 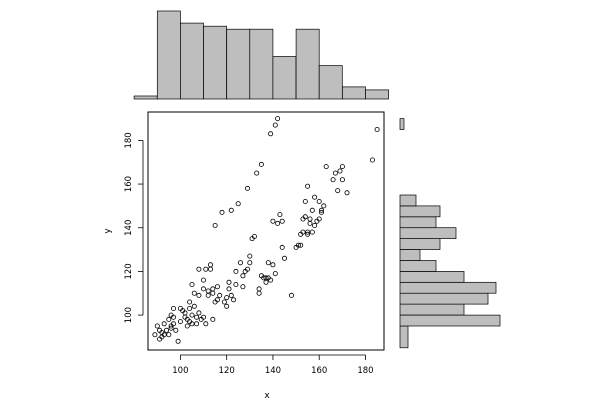 I want to click on y-tick-label: 180, so click(x=129, y=140).